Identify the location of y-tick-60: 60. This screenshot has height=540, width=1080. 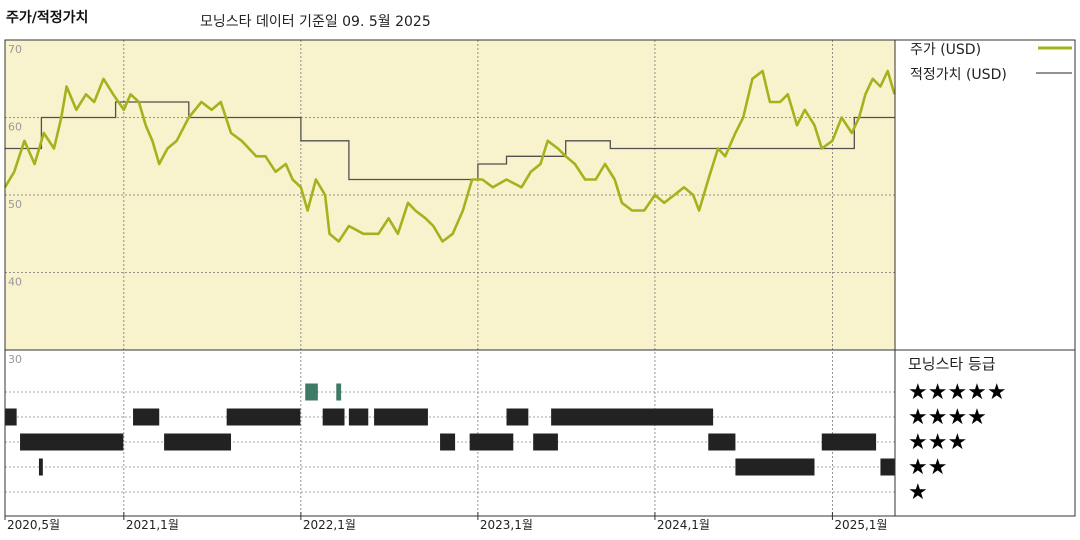
(15, 127).